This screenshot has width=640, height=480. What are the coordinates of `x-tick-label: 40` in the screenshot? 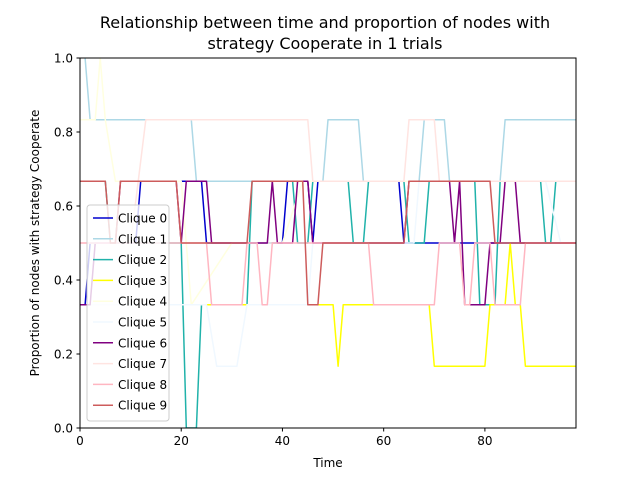 It's located at (282, 441).